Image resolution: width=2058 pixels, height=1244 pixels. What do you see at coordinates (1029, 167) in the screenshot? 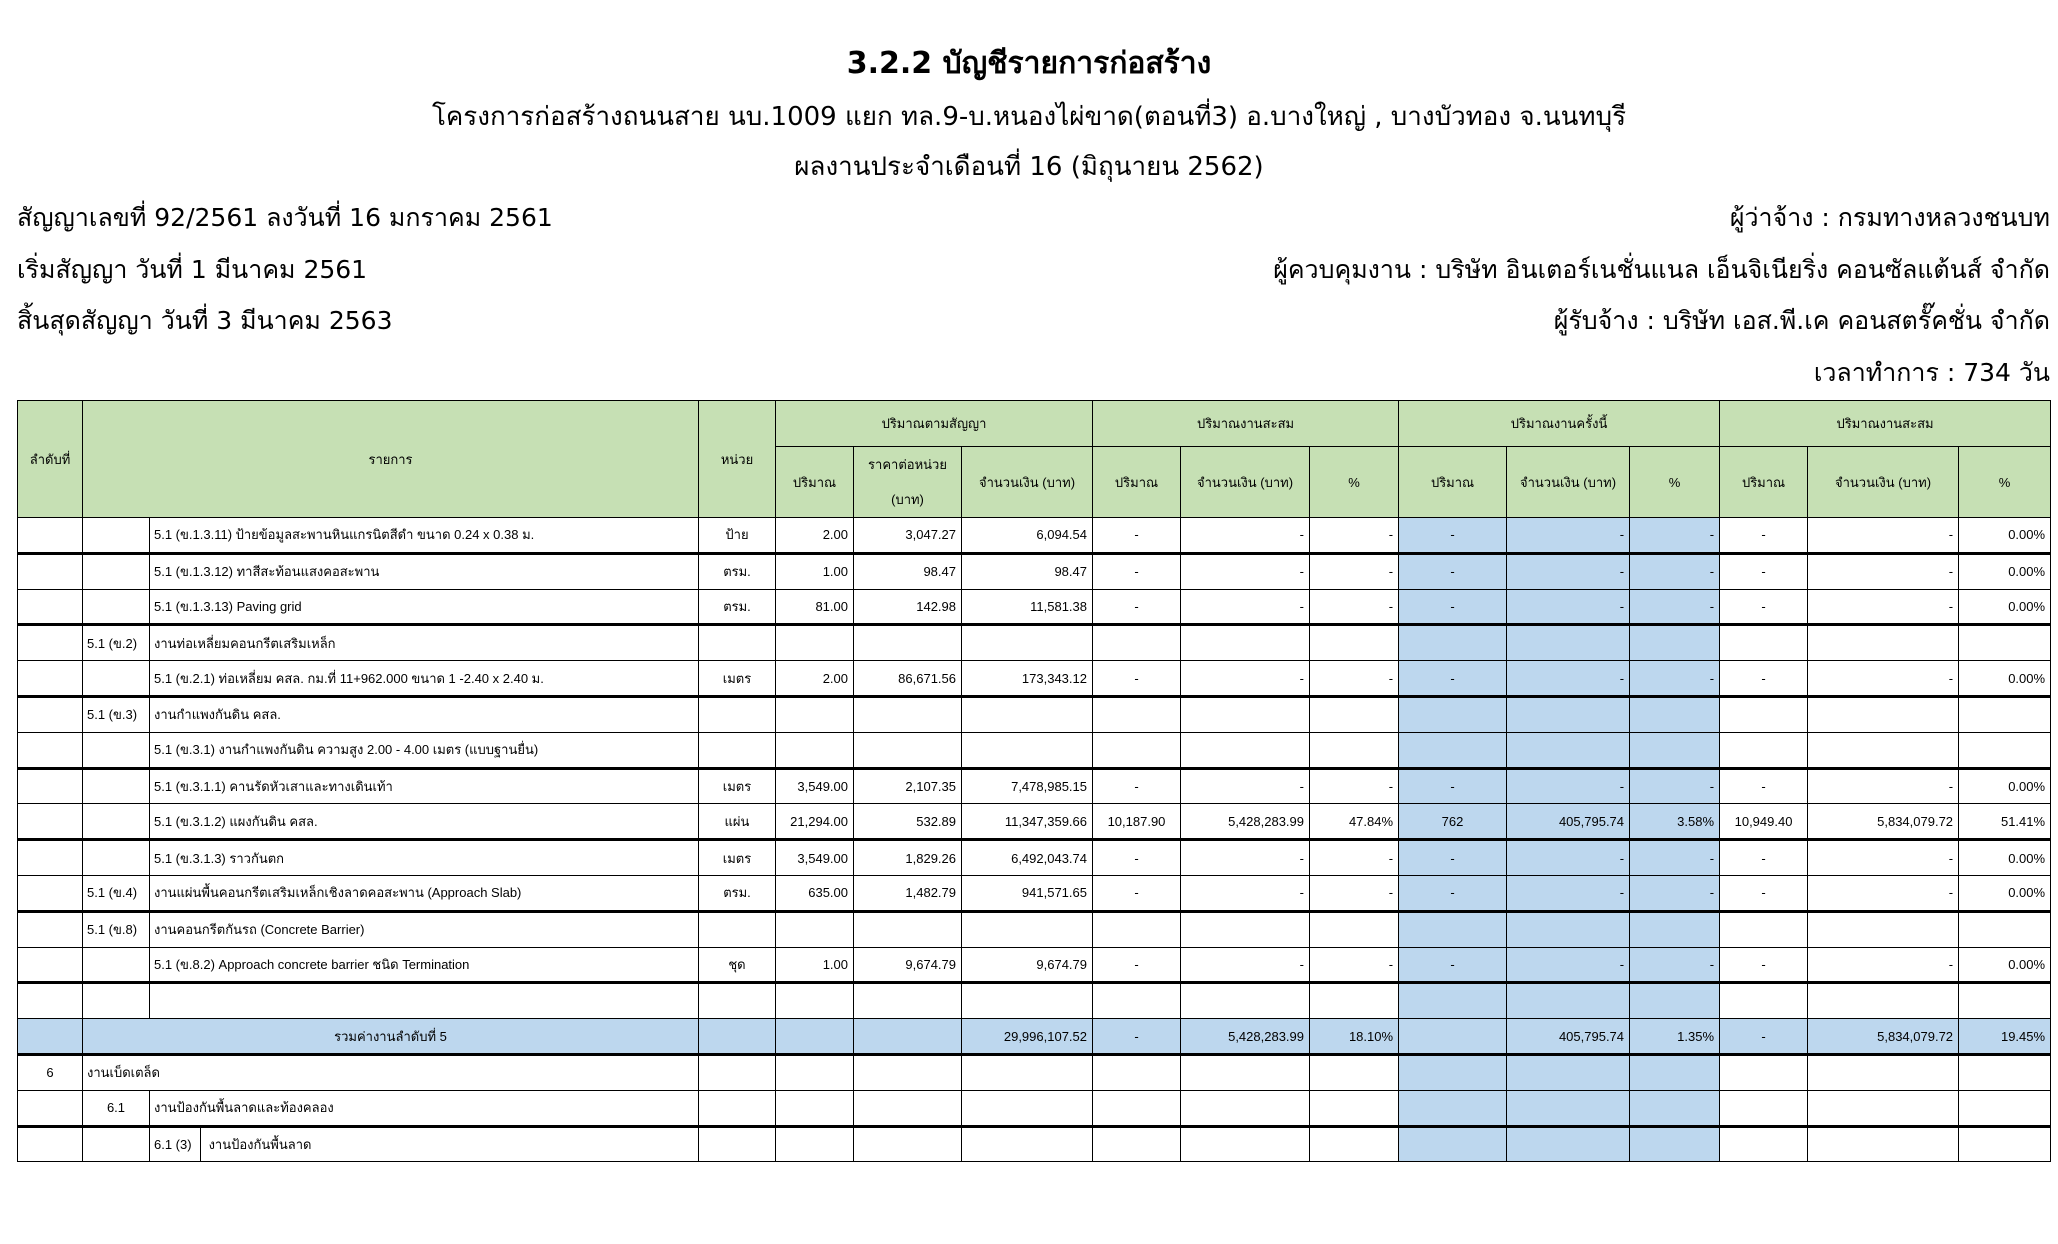
I see `report-period: ผลงานประจำเดือนที่ 16 (มิถุนายน 2562)` at bounding box center [1029, 167].